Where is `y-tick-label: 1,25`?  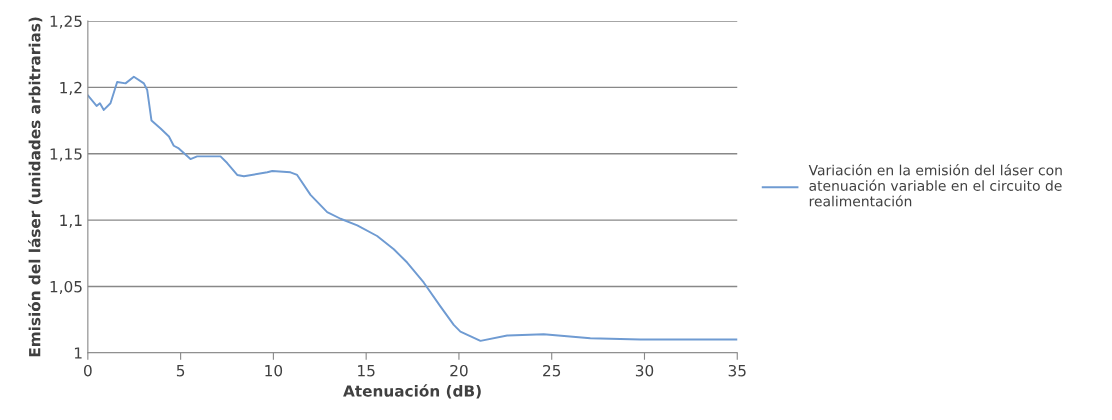
y-tick-label: 1,25 is located at coordinates (66, 22).